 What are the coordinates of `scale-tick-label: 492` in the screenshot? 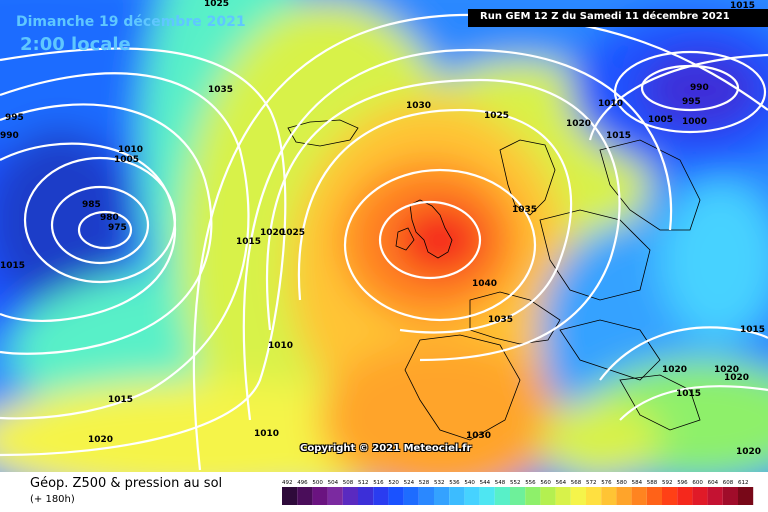 It's located at (287, 483).